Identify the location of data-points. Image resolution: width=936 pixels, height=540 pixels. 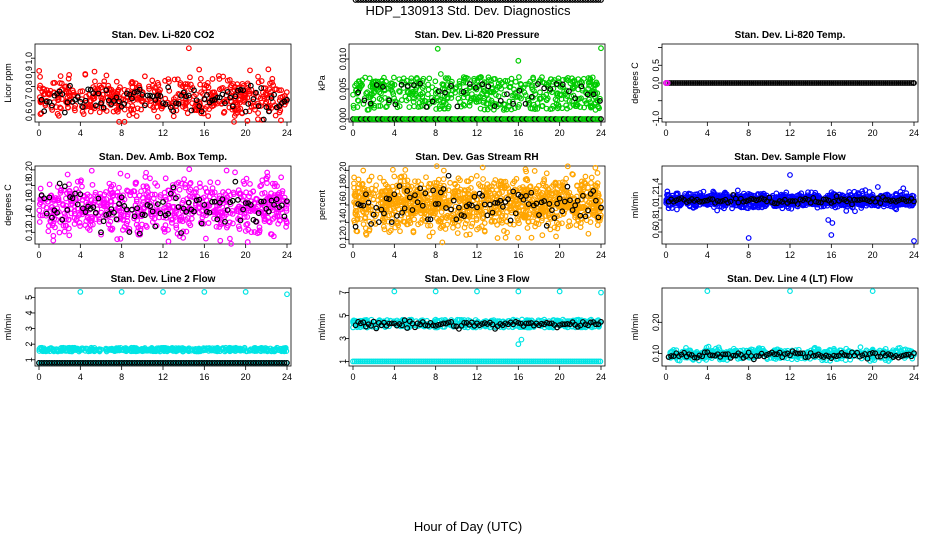
(163, 206).